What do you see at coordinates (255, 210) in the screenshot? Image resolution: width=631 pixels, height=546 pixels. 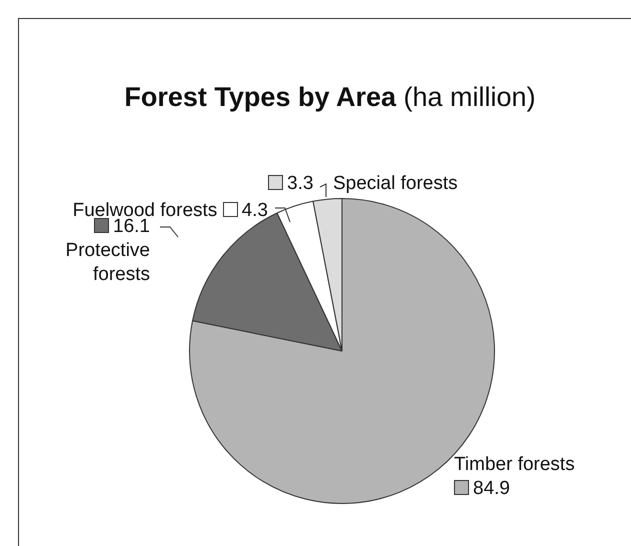 I see `data-label: 4.3` at bounding box center [255, 210].